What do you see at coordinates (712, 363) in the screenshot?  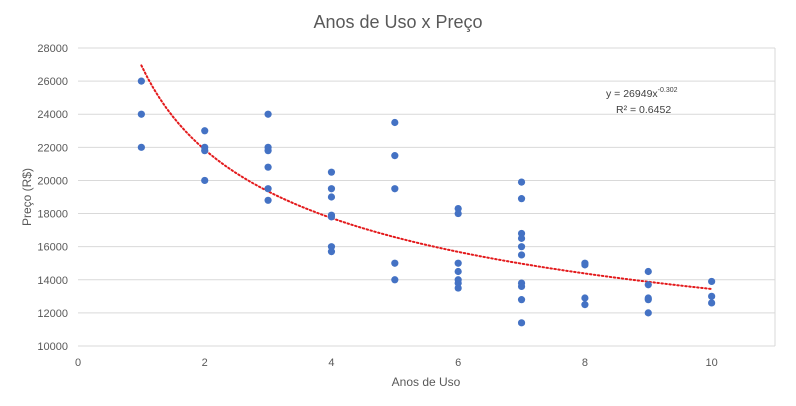 I see `x-tick-label: 10` at bounding box center [712, 363].